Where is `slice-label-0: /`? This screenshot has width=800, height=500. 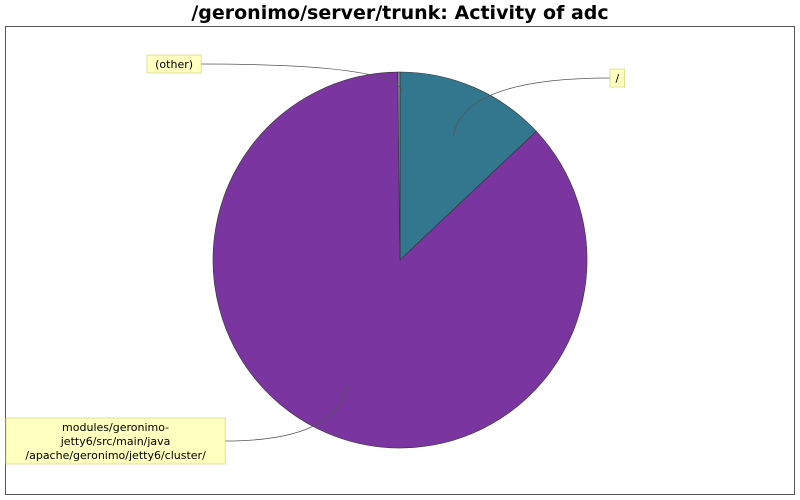
slice-label-0: / is located at coordinates (617, 78).